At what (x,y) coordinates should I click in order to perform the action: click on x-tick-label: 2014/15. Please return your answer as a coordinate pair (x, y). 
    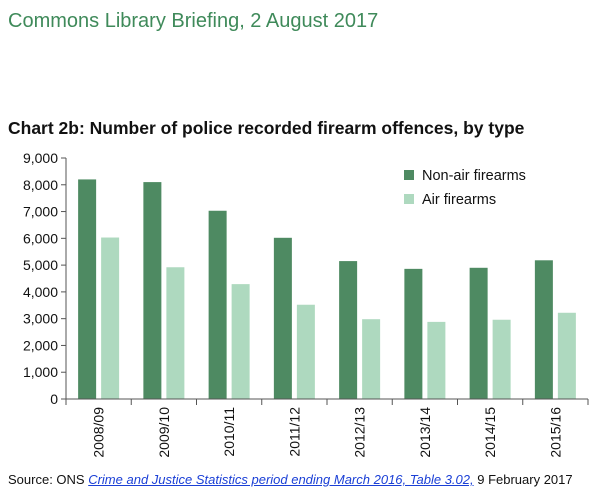
    Looking at the image, I should click on (490, 432).